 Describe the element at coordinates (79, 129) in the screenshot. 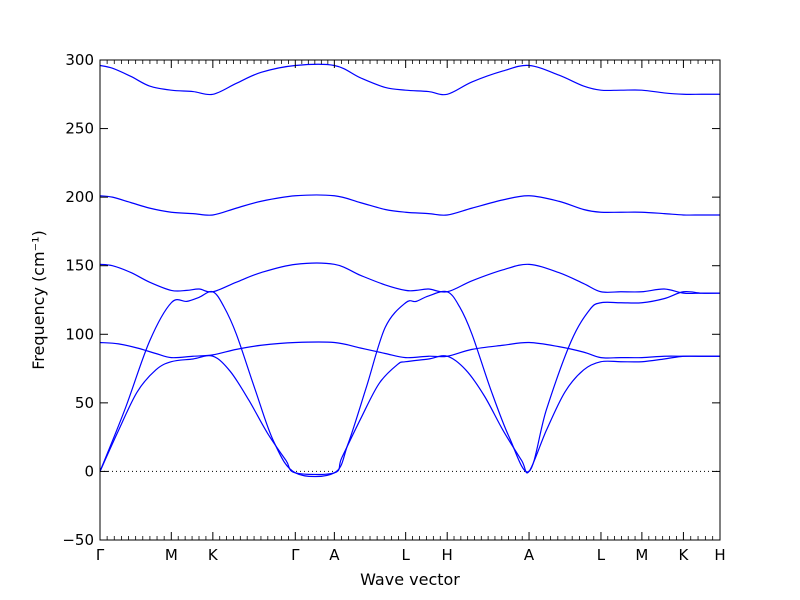

I see `y-tick-label: 250` at that location.